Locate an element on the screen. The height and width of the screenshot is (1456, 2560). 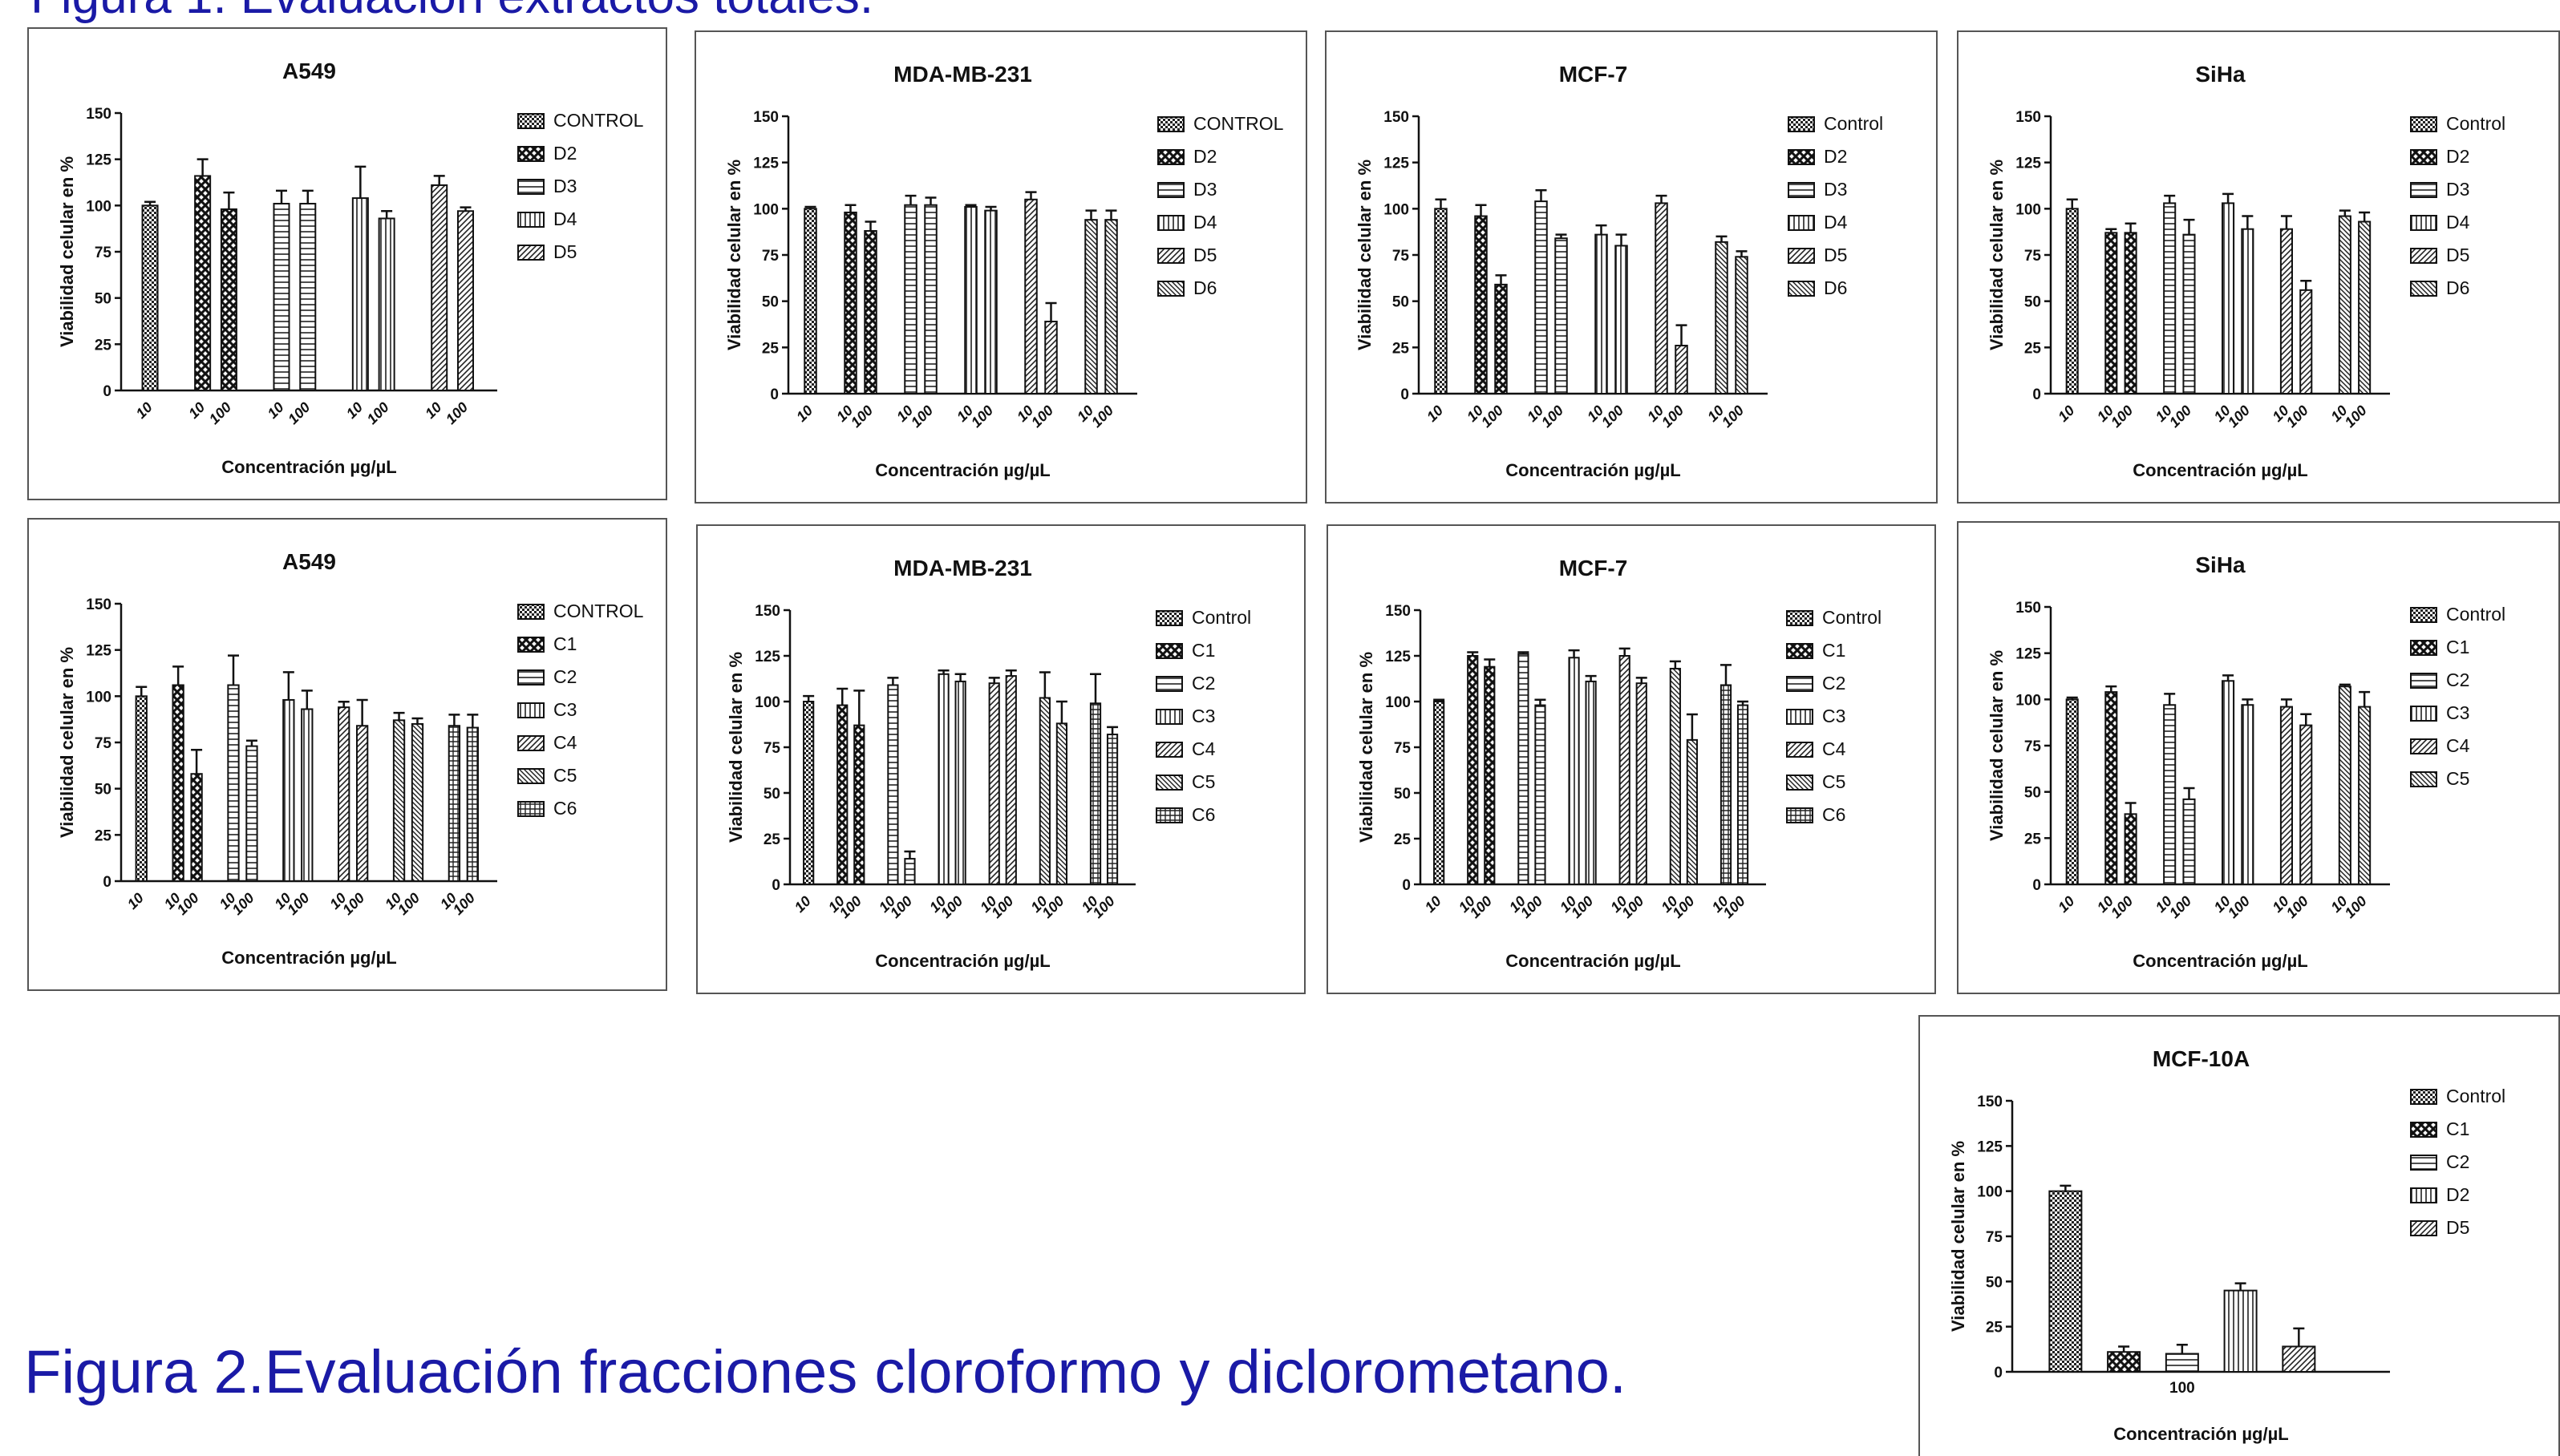
legend-label: D6 is located at coordinates (1205, 287).